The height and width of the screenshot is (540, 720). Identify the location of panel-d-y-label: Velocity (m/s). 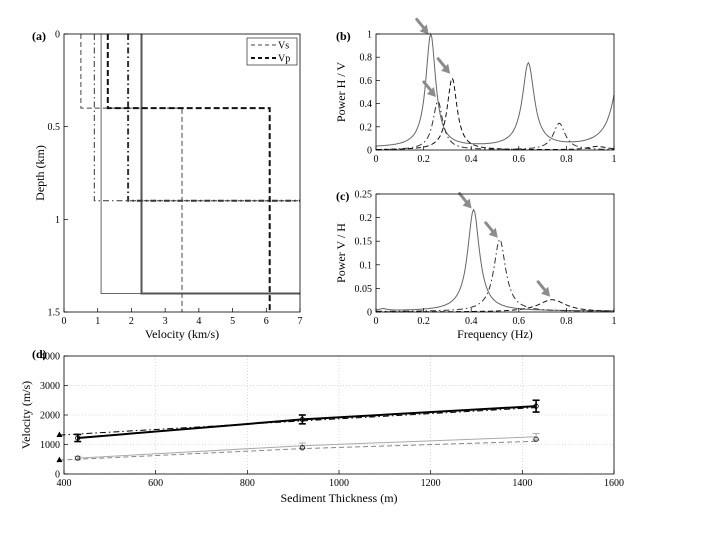
(26, 415).